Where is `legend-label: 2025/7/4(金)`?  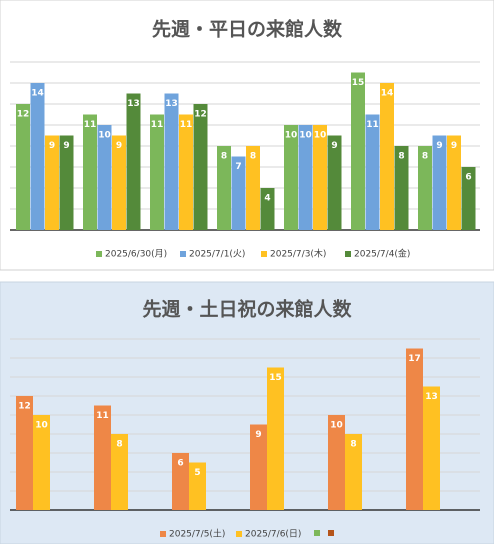
legend-label: 2025/7/4(金) is located at coordinates (382, 254).